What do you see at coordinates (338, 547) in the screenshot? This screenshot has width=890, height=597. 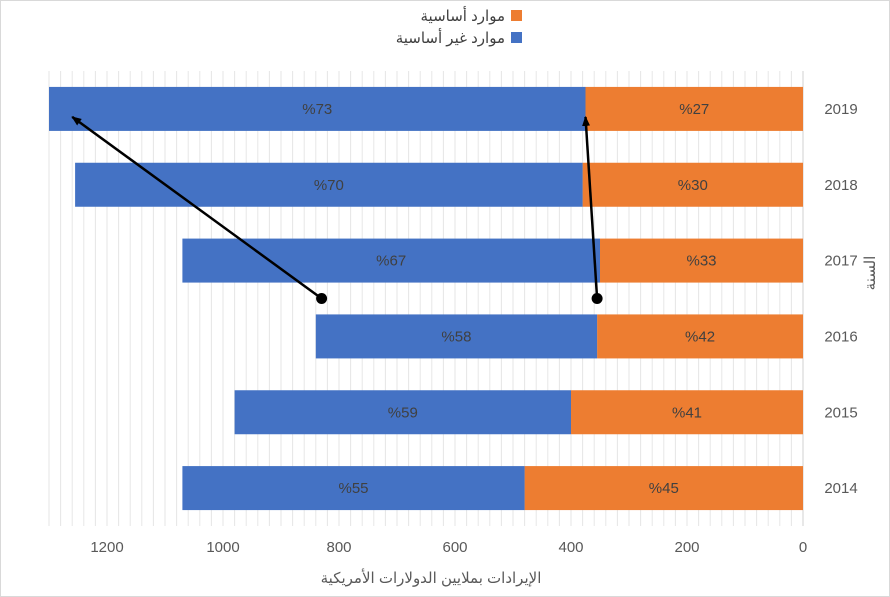 I see `x-tick-label: 800` at bounding box center [338, 547].